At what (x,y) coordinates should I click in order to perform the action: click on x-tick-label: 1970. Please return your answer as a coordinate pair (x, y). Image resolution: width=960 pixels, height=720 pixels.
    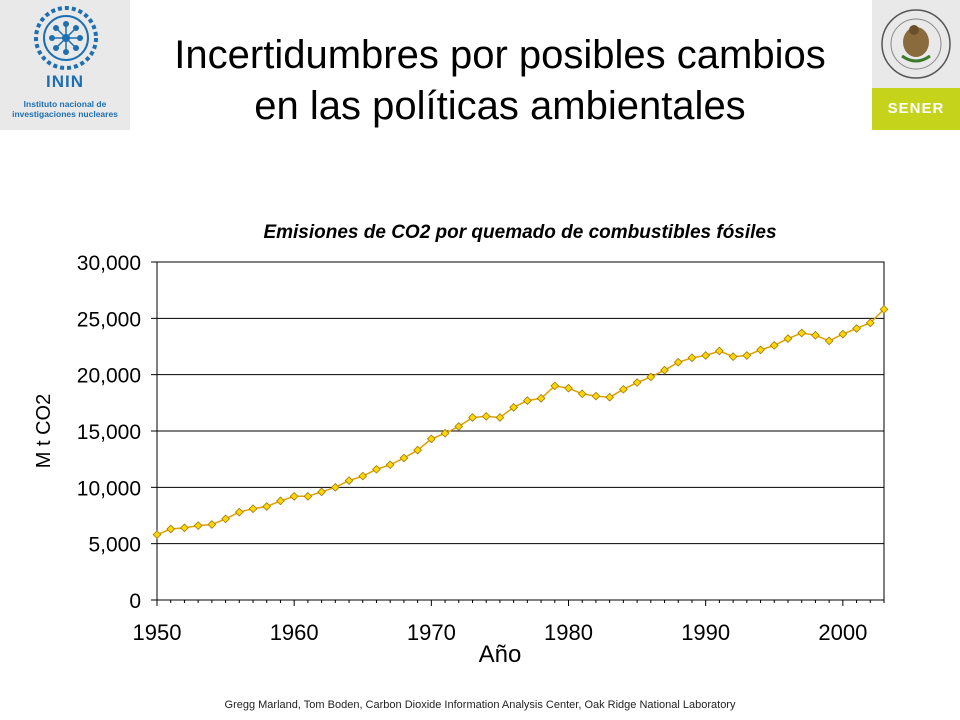
    Looking at the image, I should click on (431, 632).